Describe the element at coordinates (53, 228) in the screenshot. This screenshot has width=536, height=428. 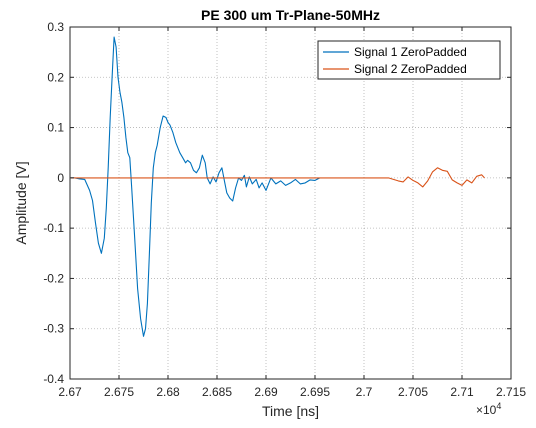
I see `y-tick-label: -0.1` at that location.